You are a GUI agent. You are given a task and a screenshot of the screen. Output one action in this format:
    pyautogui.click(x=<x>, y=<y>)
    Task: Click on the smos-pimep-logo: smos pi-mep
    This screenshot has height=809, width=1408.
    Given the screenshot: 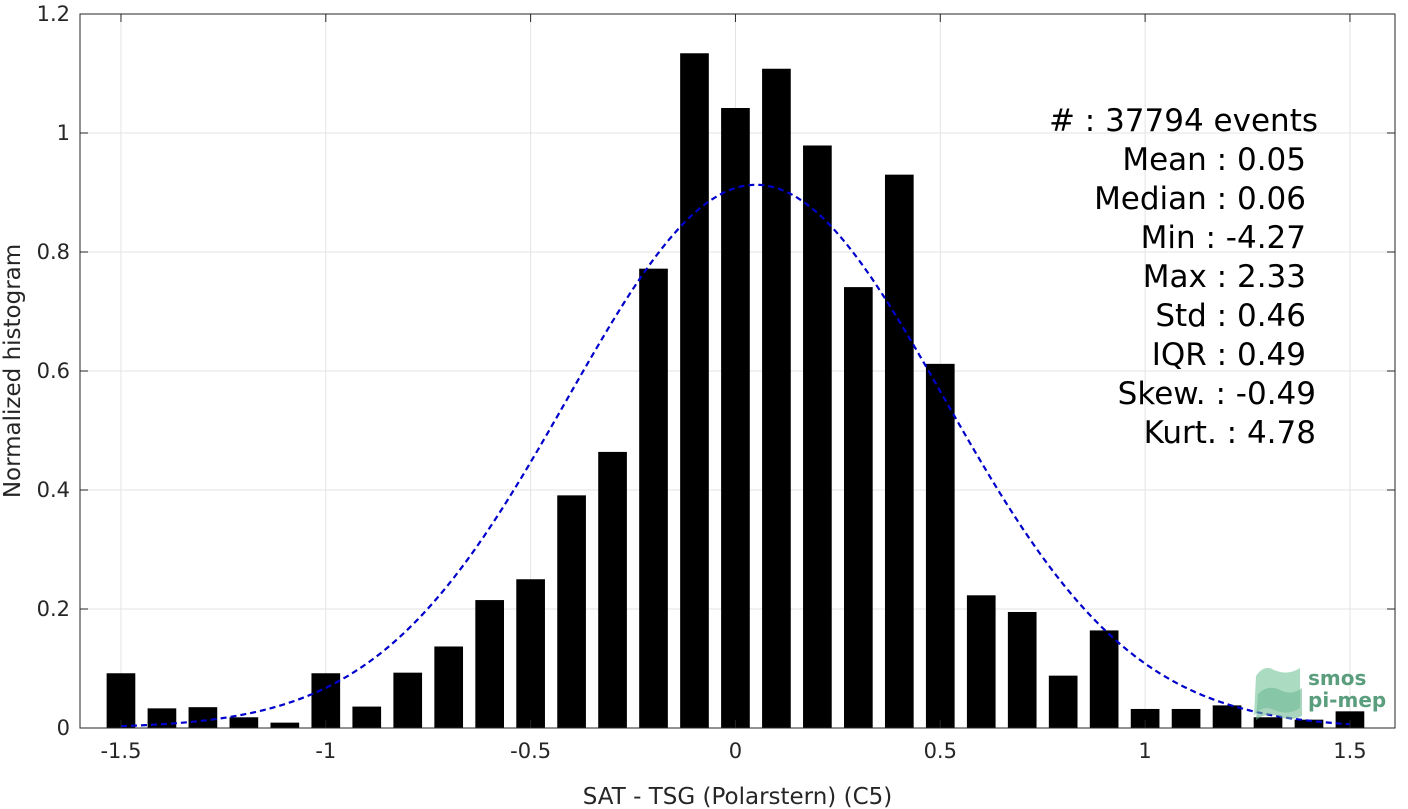 What is the action you would take?
    pyautogui.click(x=1320, y=693)
    